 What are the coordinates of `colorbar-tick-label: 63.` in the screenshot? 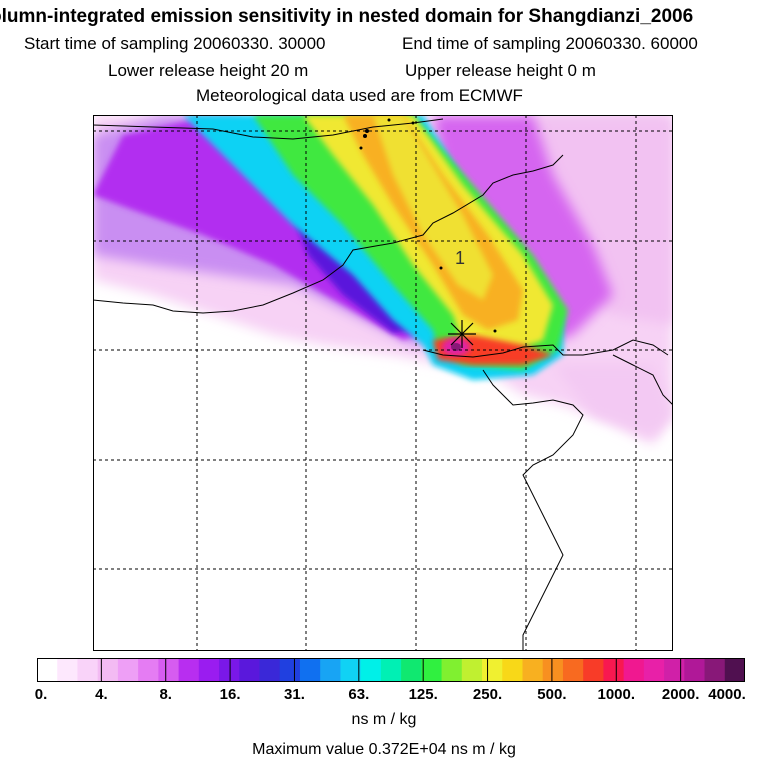 It's located at (359, 694).